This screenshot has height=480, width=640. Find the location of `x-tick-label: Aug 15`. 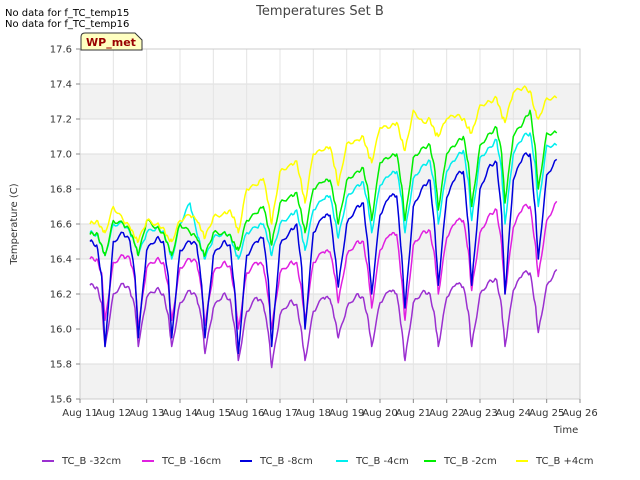

x-tick-label: Aug 15 is located at coordinates (213, 413).